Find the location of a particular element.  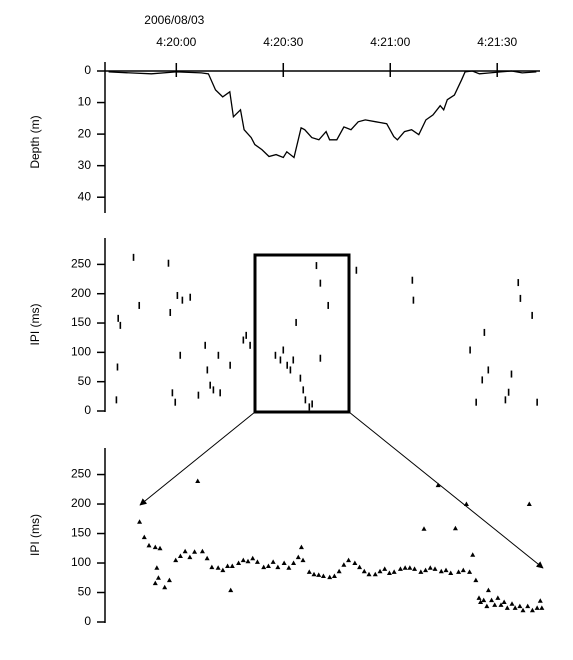

y-tick-label: 20 is located at coordinates (85, 133).